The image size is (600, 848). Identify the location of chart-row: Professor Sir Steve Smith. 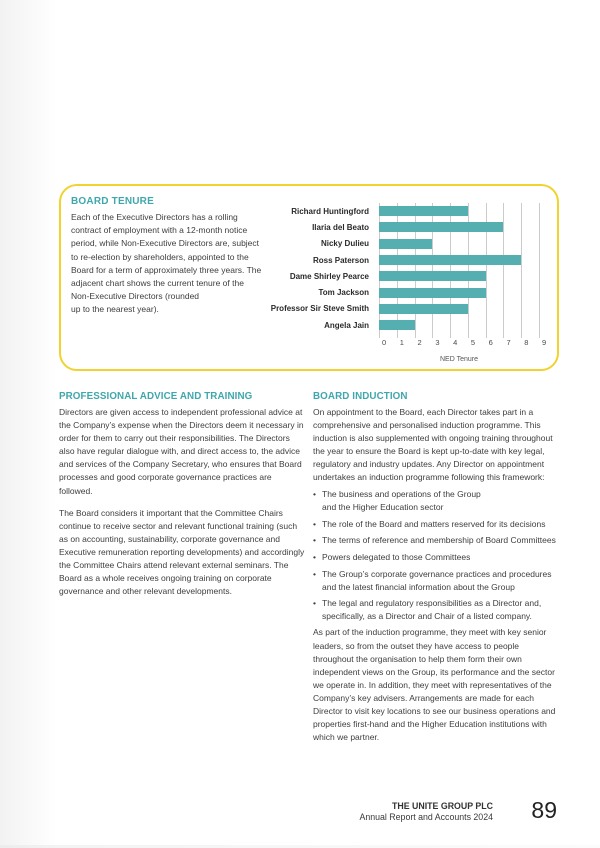
(379, 309).